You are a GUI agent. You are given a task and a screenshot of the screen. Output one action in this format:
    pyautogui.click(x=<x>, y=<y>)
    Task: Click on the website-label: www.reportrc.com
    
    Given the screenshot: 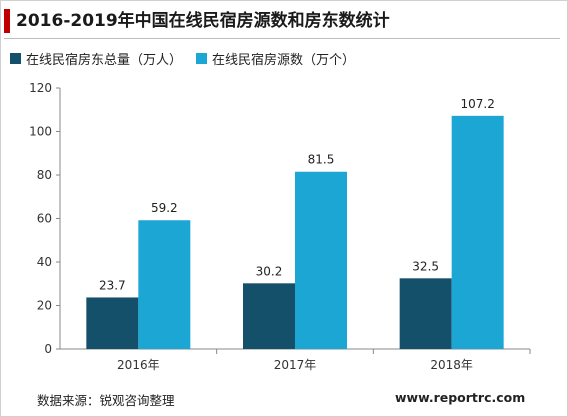 What is the action you would take?
    pyautogui.click(x=460, y=397)
    